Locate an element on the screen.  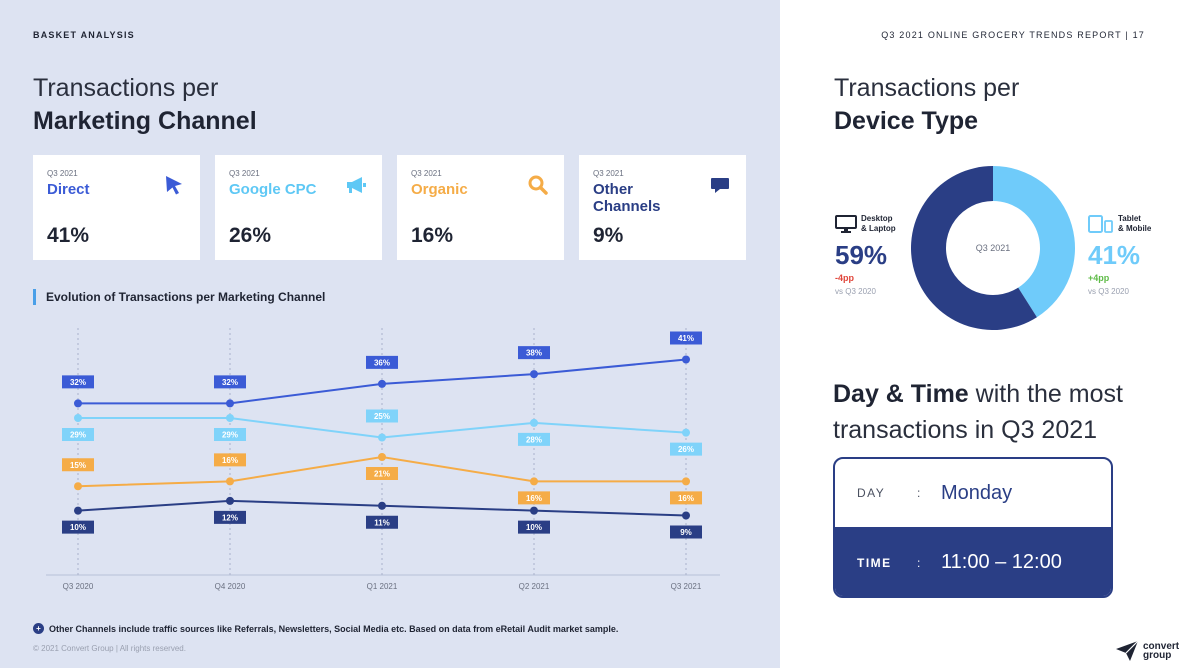
mobile-vs: vs Q3 2020 is located at coordinates (1108, 291).